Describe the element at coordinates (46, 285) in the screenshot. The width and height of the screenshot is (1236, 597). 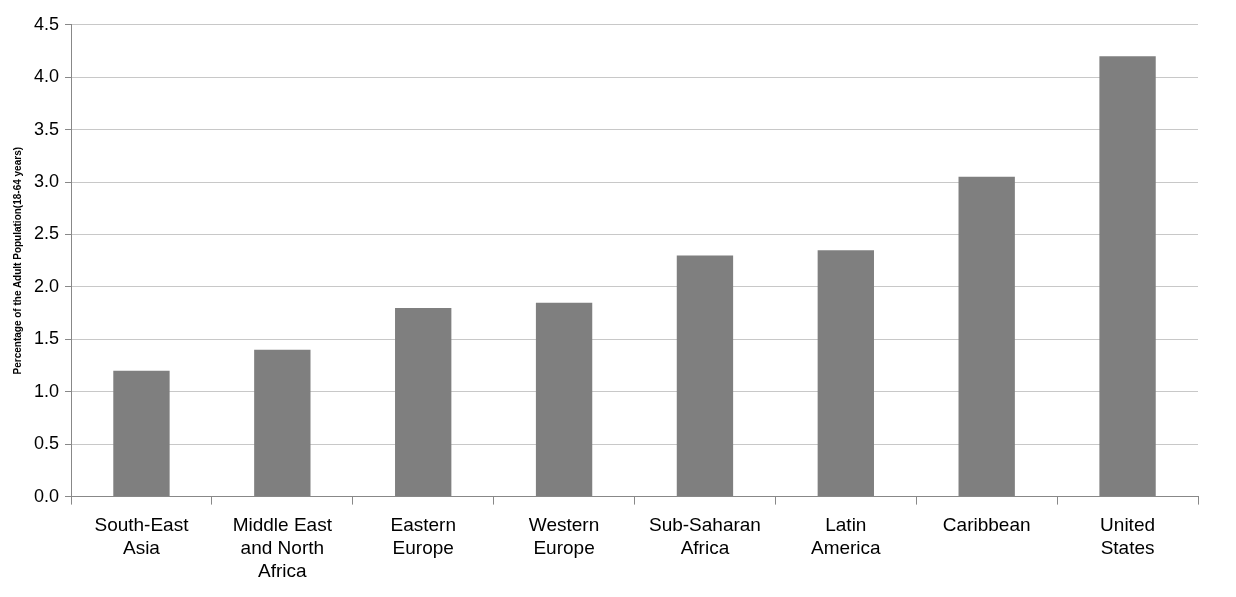
I see `y-tick-label: 2.0` at that location.